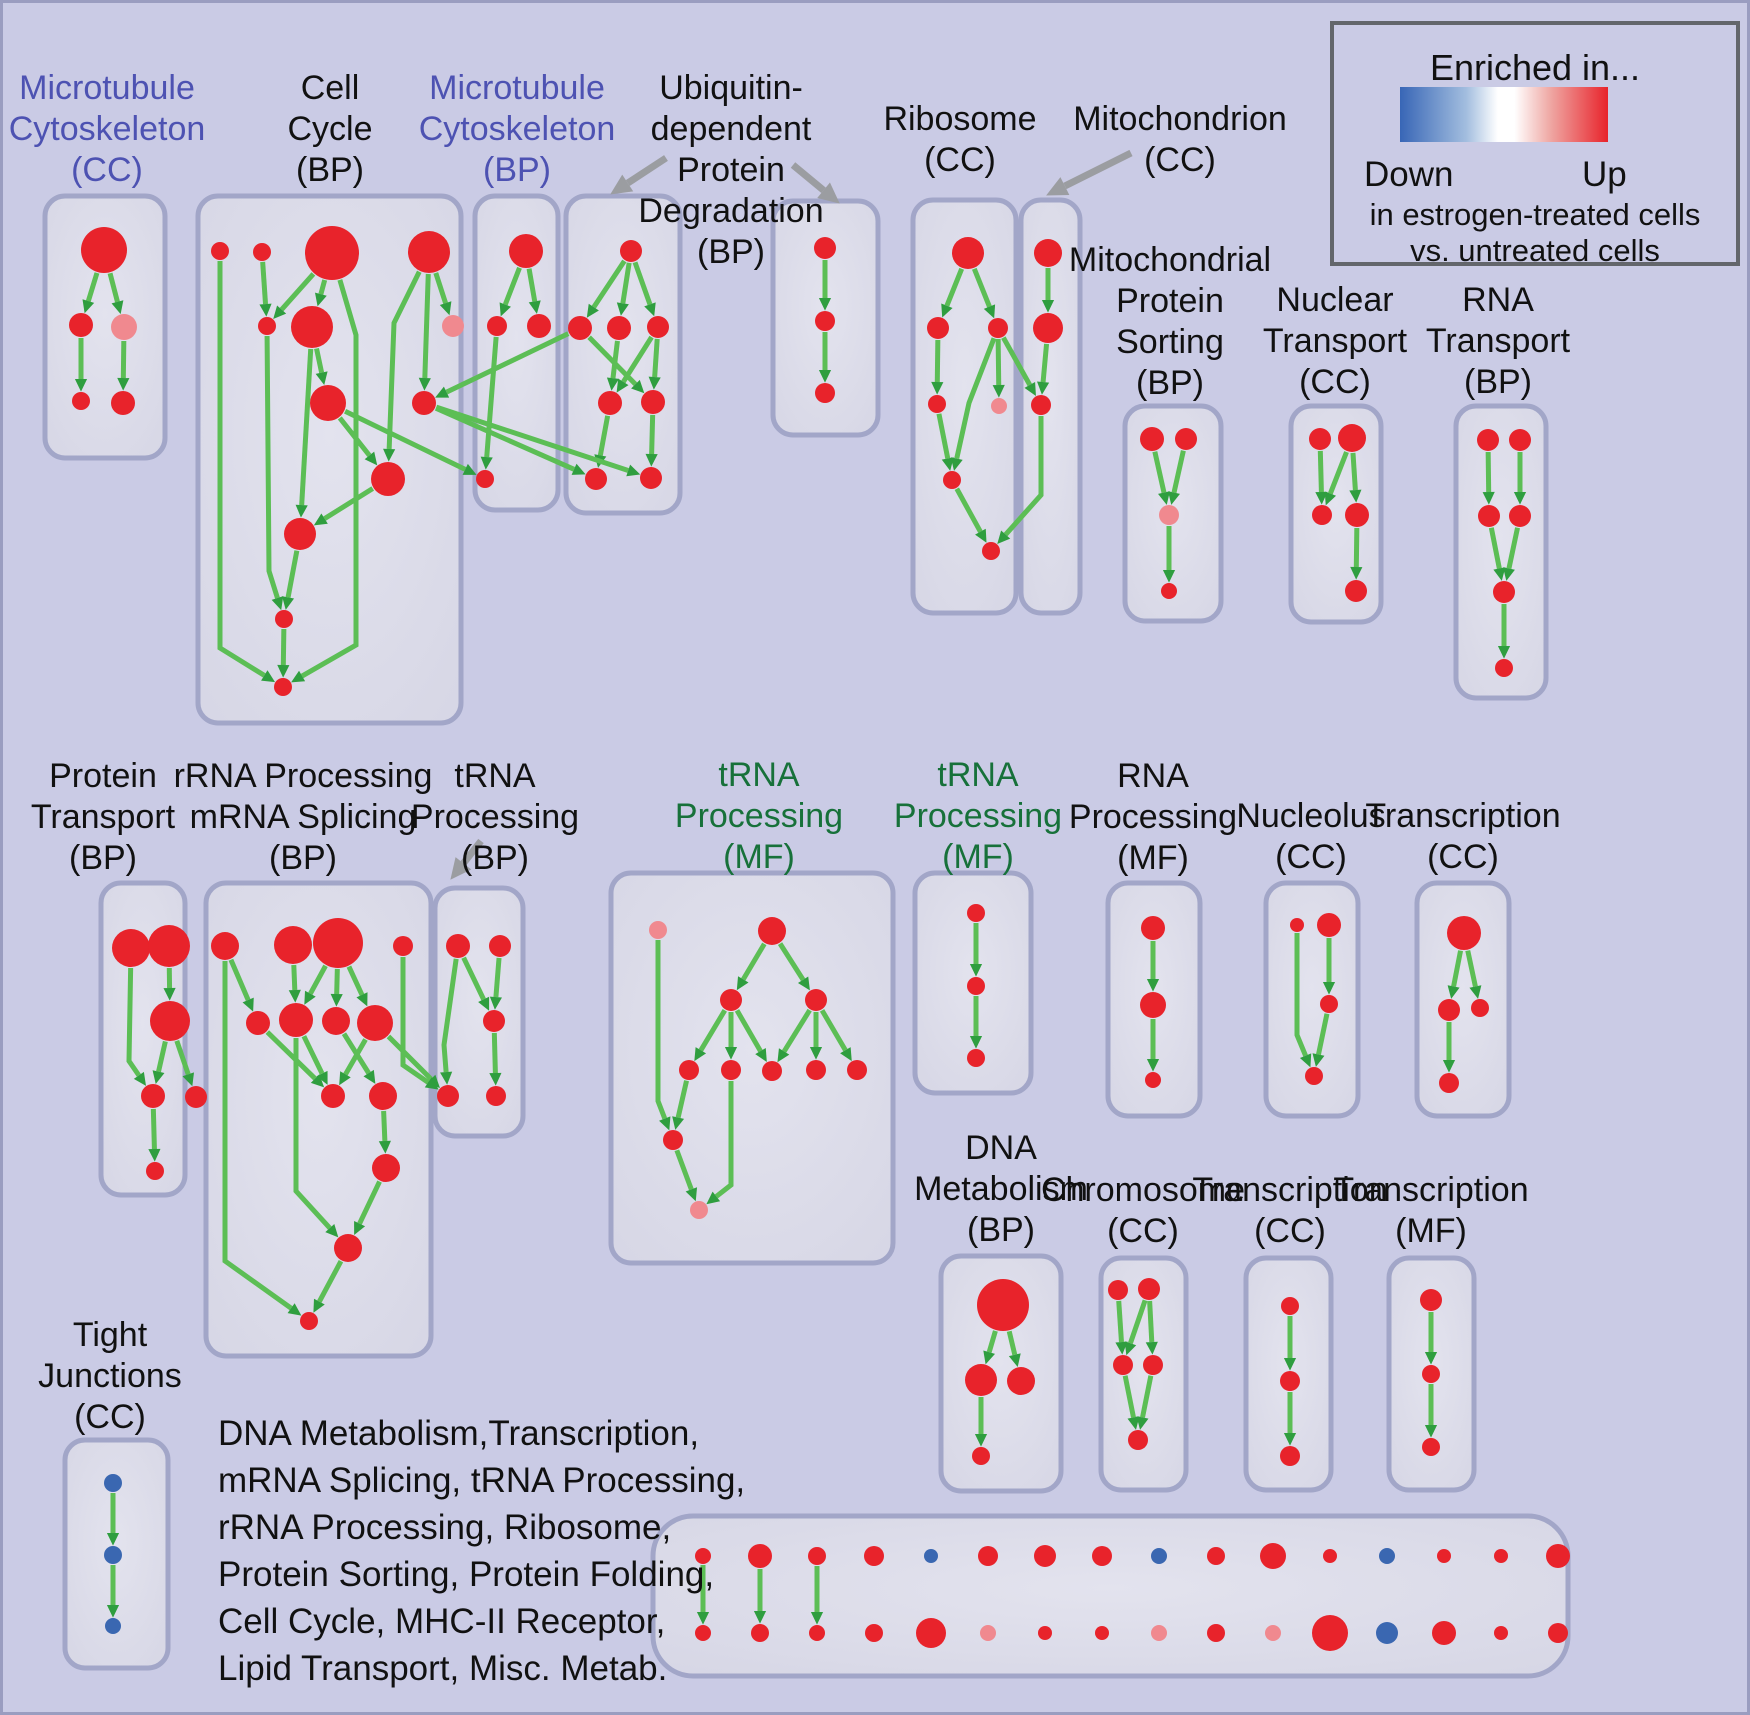 Image resolution: width=1750 pixels, height=1715 pixels. I want to click on node-rrna-u1, so click(225, 946).